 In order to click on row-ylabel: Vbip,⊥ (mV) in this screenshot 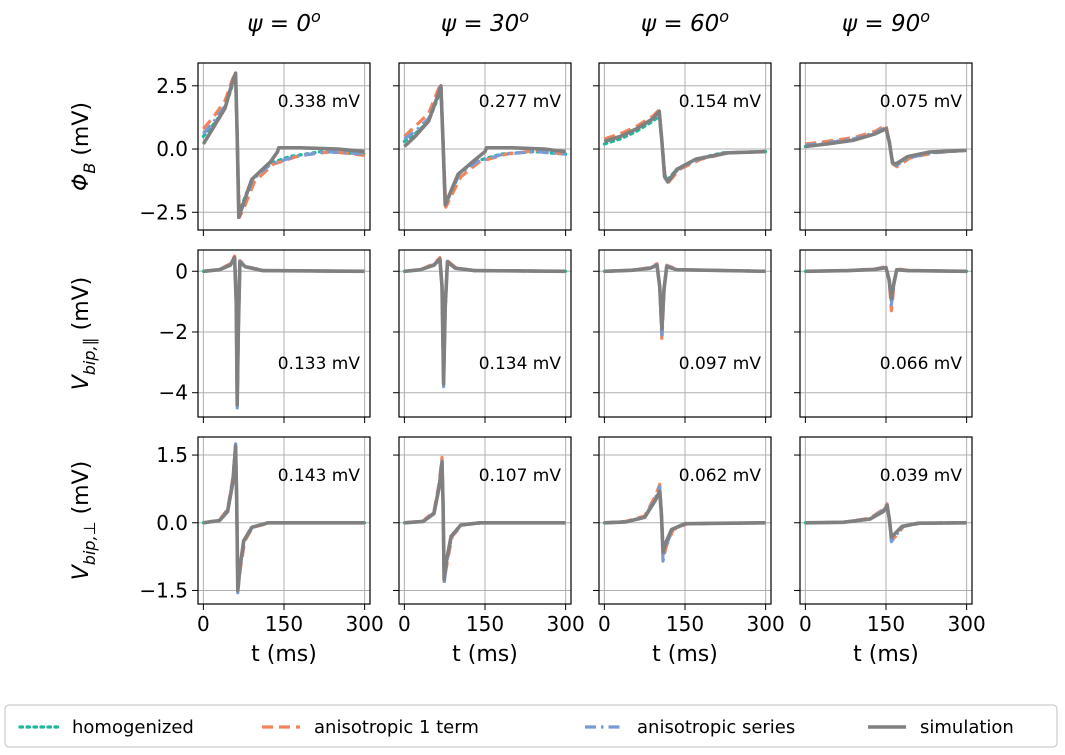, I will do `click(84, 520)`.